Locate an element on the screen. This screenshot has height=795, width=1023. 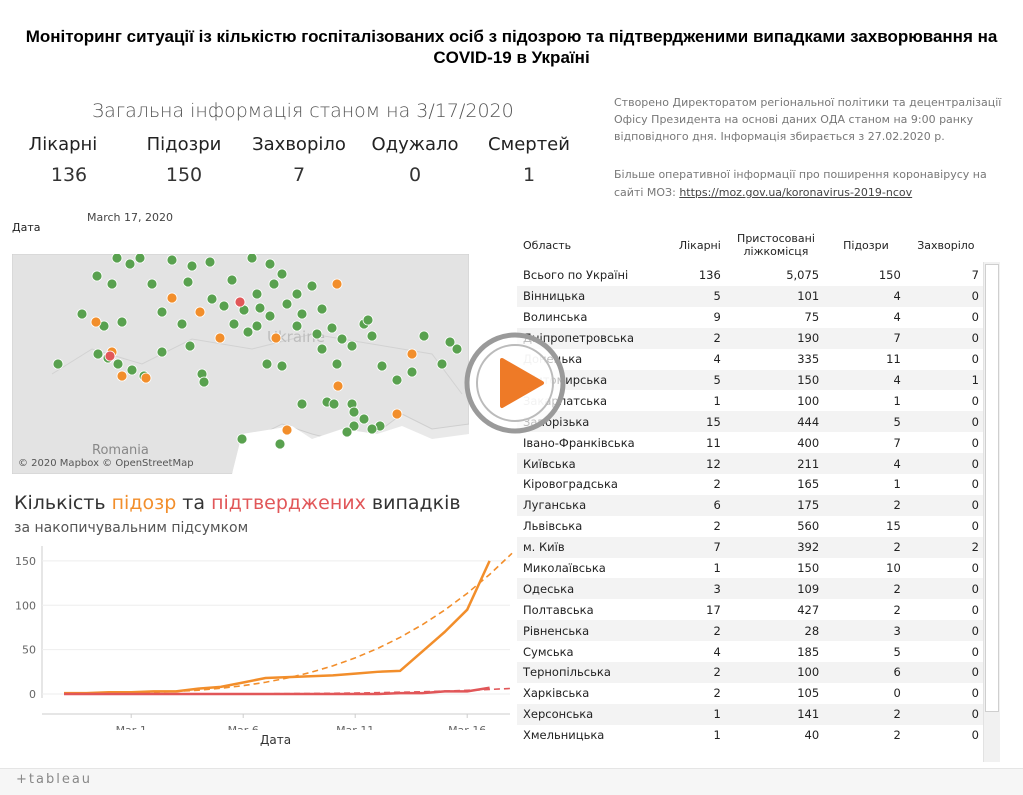
table-row: Харківська 2 105 0 0 is located at coordinates (751, 693).